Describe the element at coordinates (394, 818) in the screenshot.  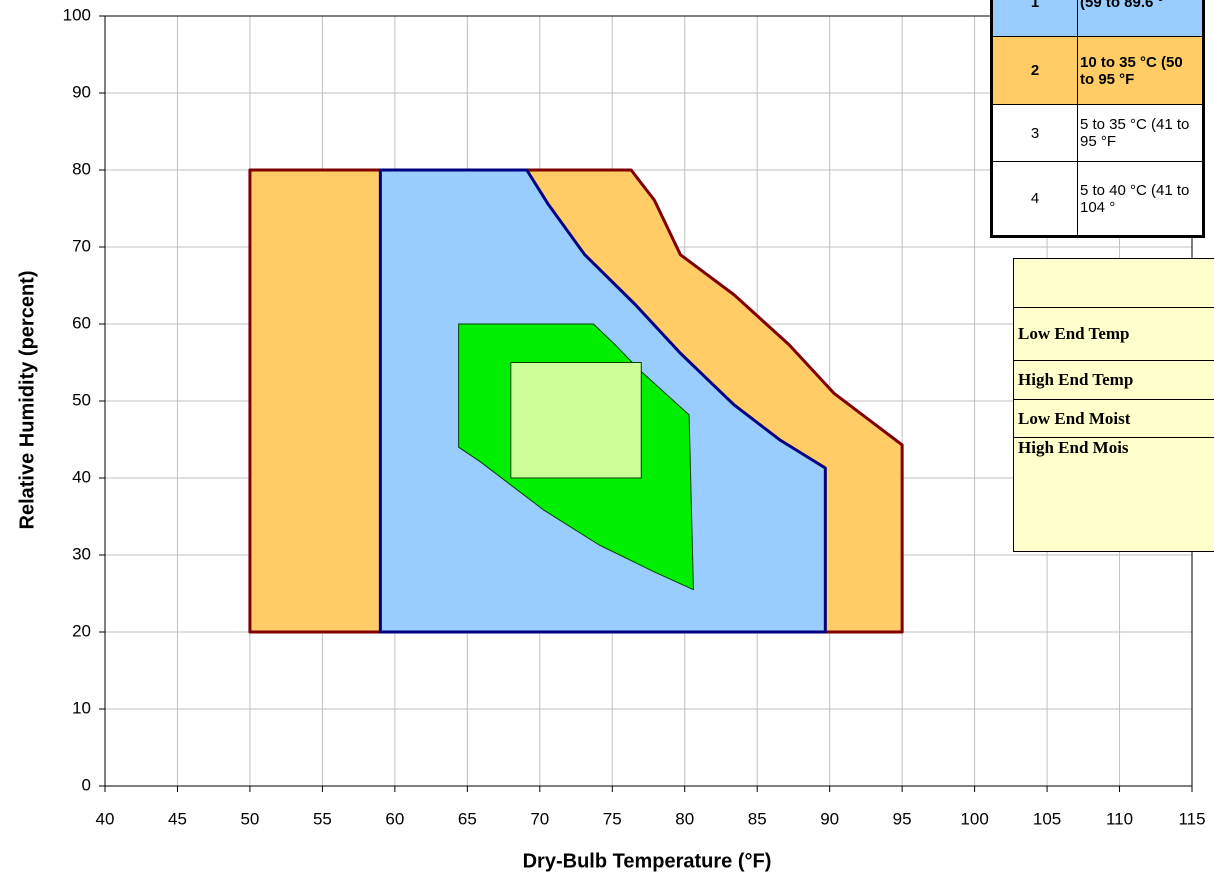
I see `x-tick-label: 60` at that location.